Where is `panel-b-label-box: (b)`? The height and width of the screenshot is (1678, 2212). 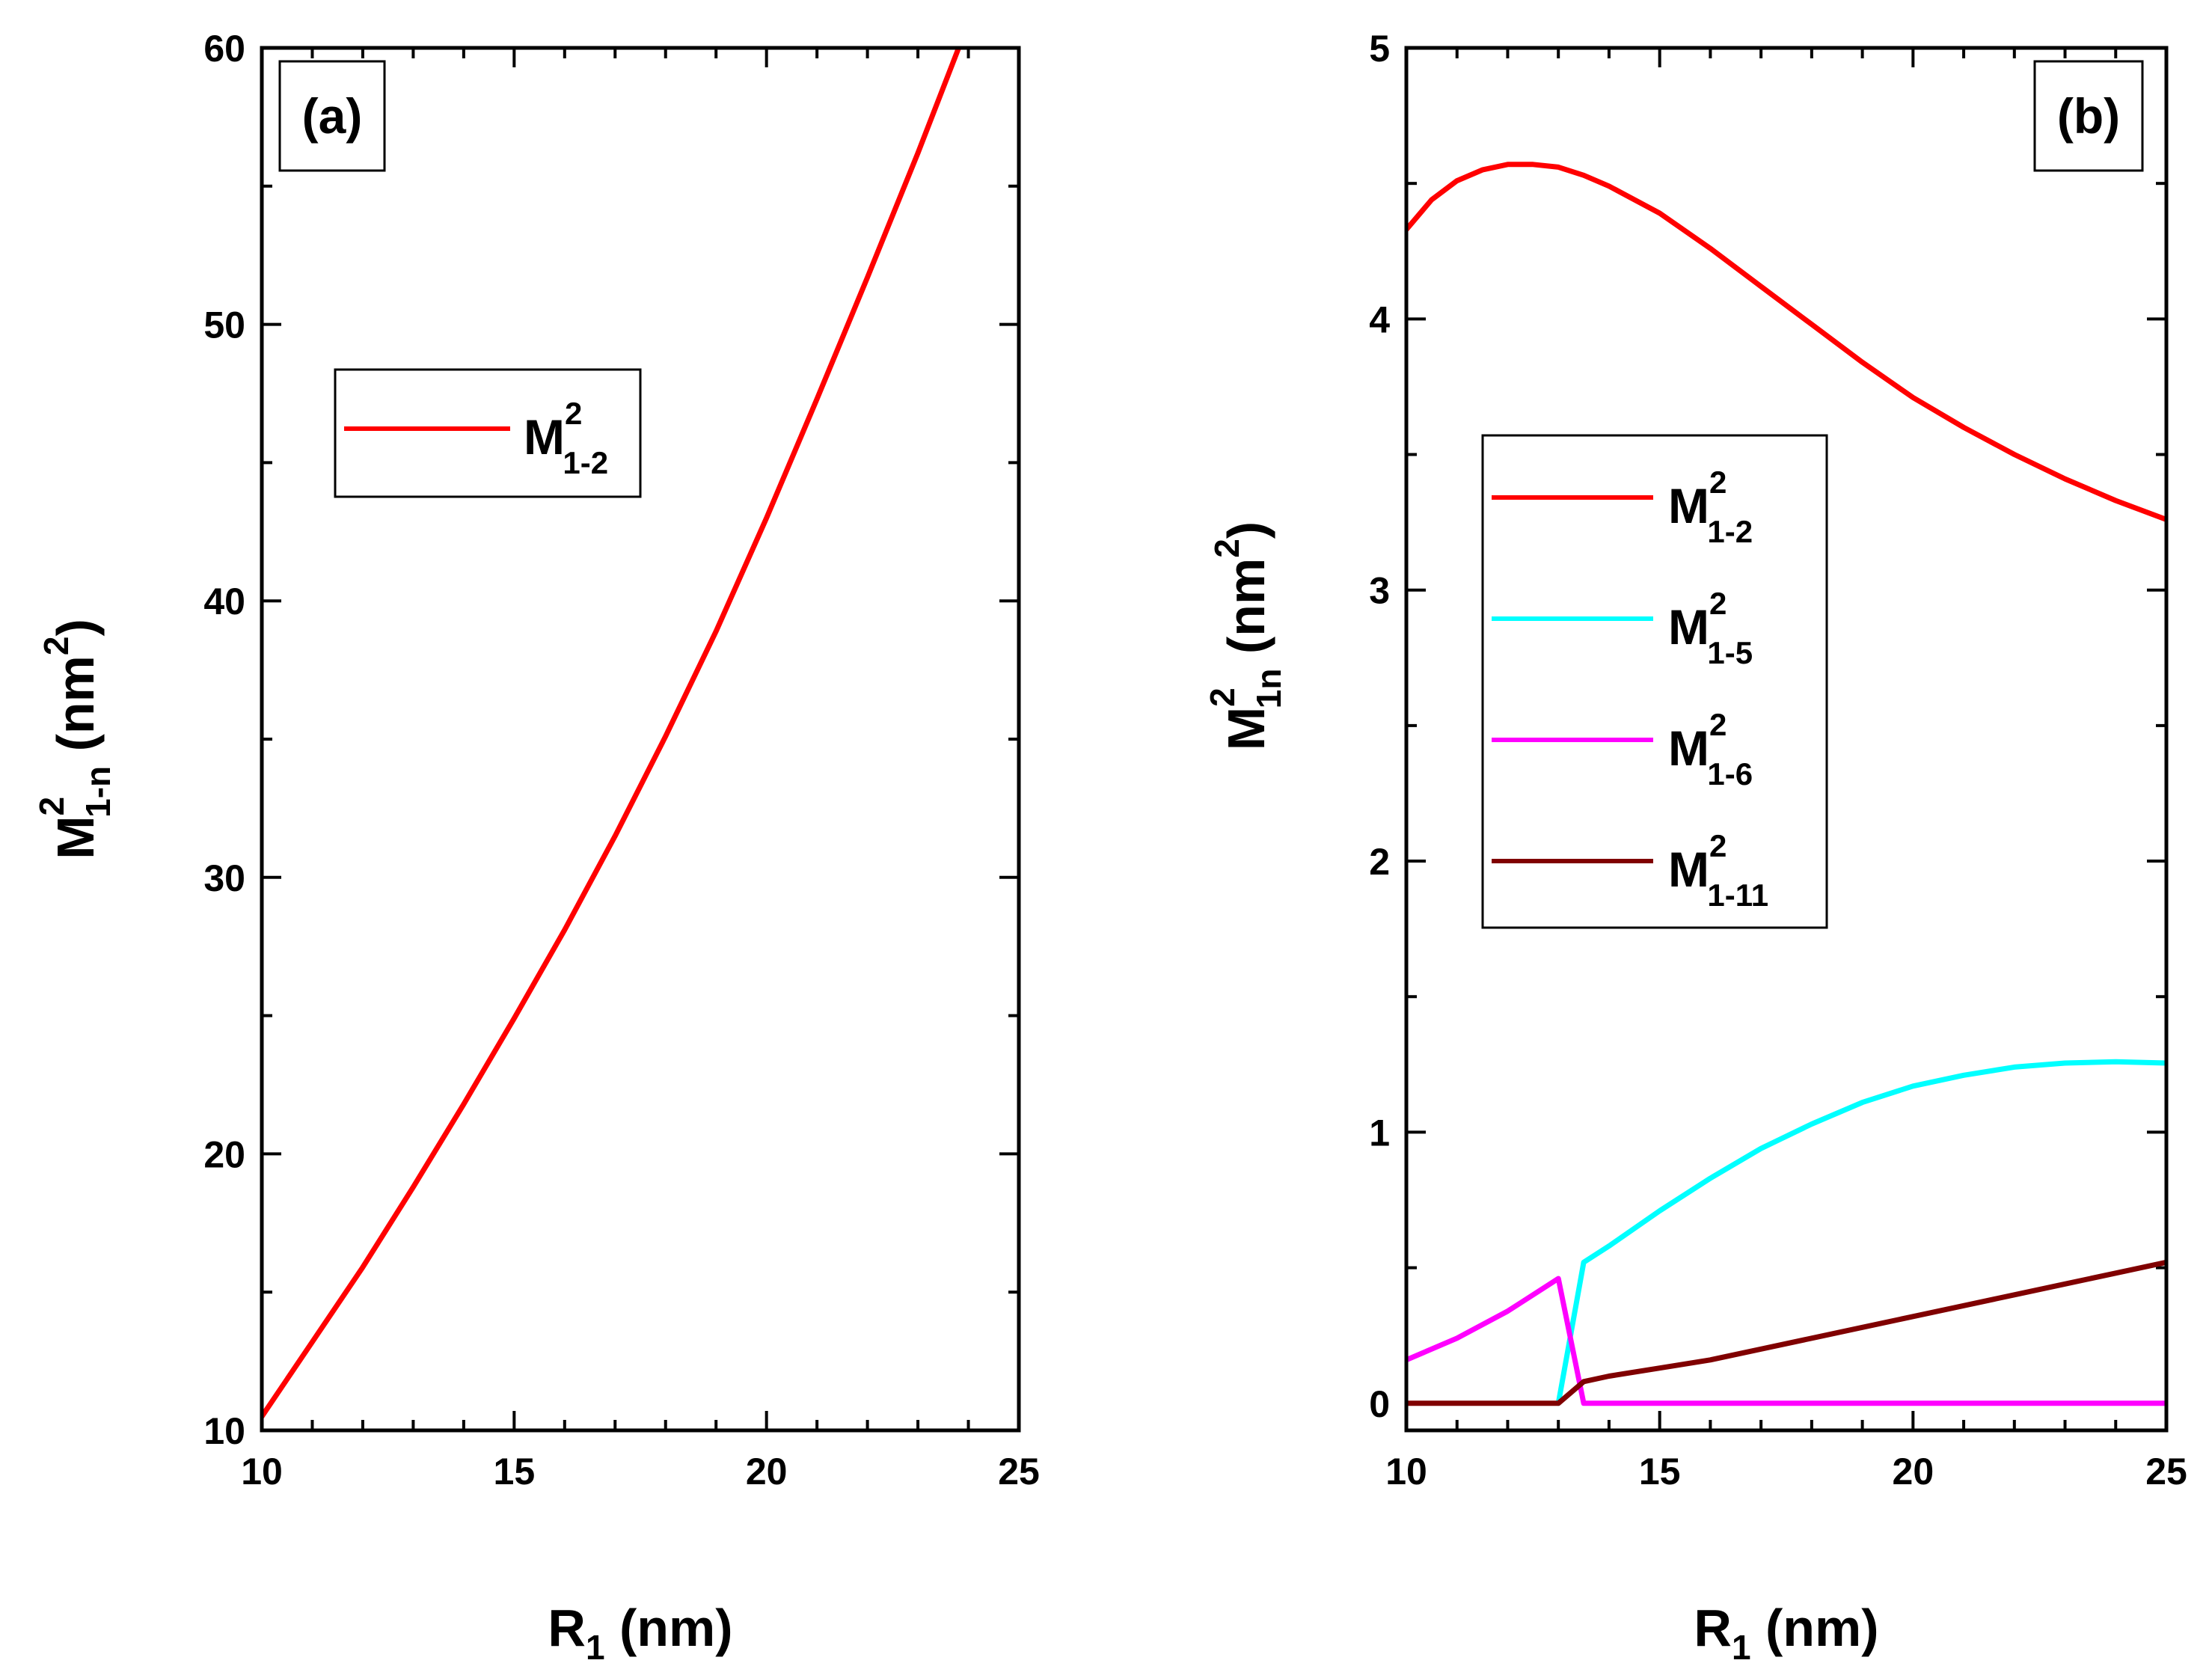 panel-b-label-box: (b) is located at coordinates (2088, 116).